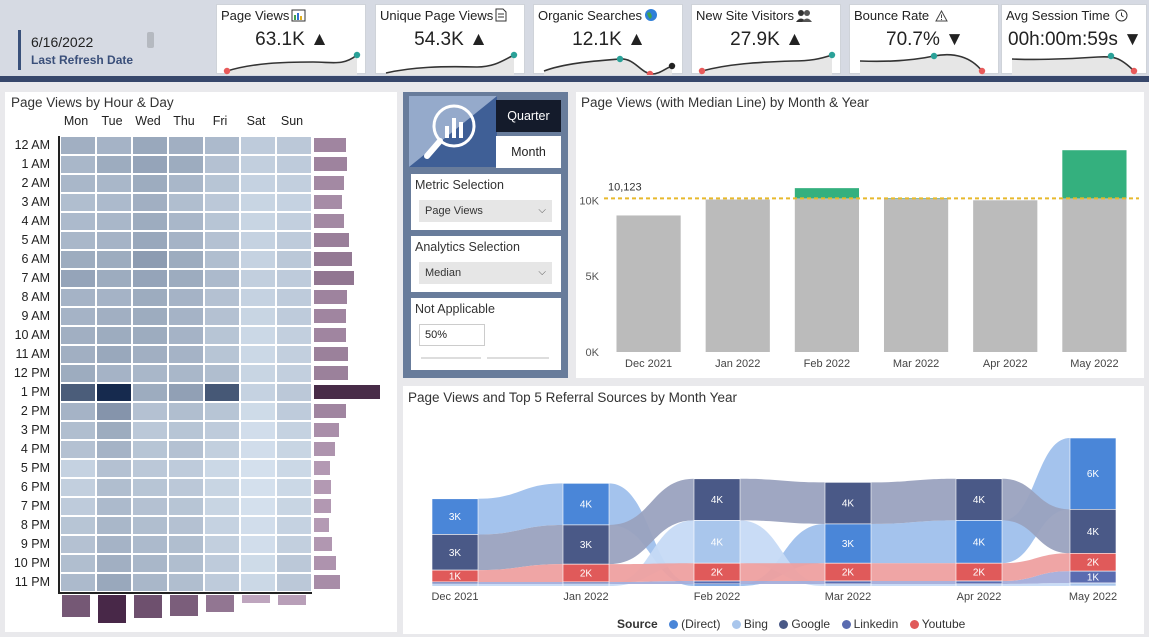 The width and height of the screenshot is (1149, 637). What do you see at coordinates (450, 39) in the screenshot?
I see `kpi-card-unique-page-views: Unique Page Views 54.3K ▲` at bounding box center [450, 39].